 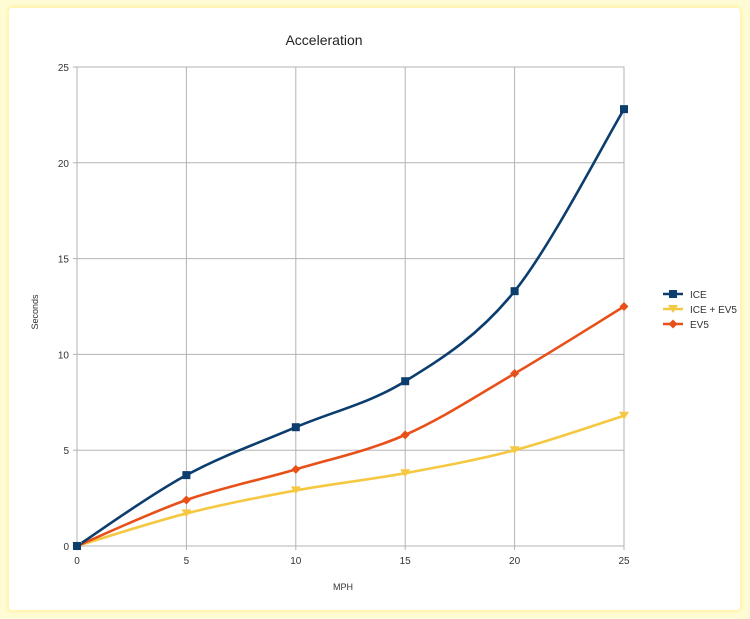 I want to click on legend-marker-ev5, so click(x=673, y=324).